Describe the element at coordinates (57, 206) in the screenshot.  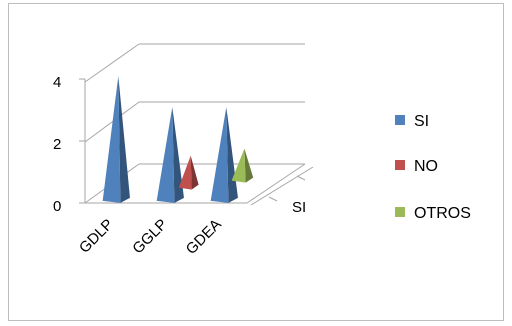
I see `y-tick-label: 0` at that location.